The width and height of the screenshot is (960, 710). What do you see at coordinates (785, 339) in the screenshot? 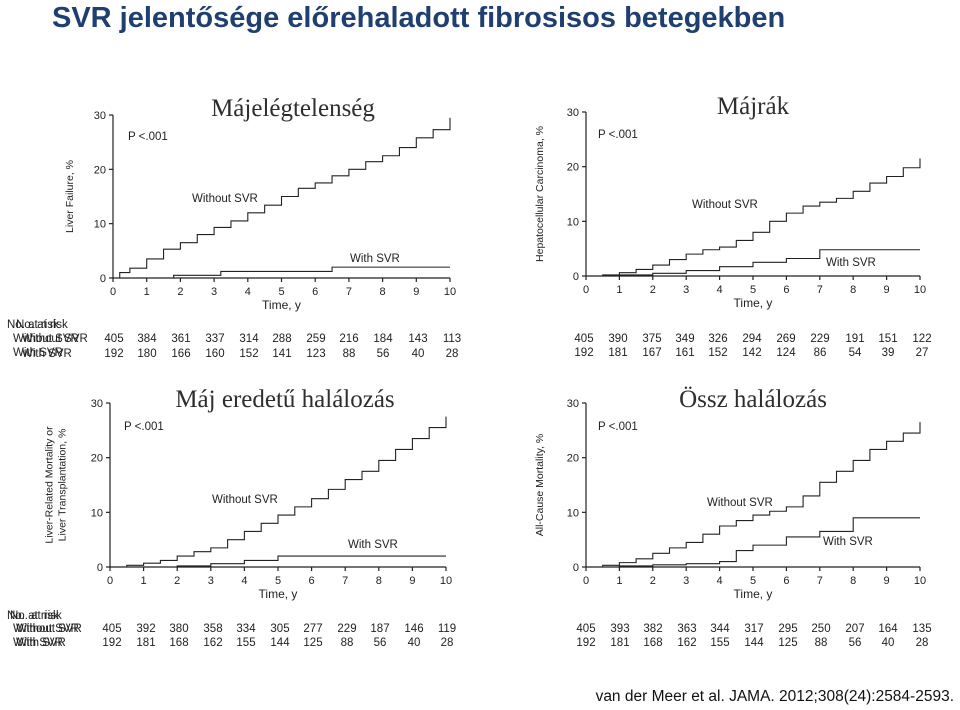
I see `risk-value: 269` at bounding box center [785, 339].